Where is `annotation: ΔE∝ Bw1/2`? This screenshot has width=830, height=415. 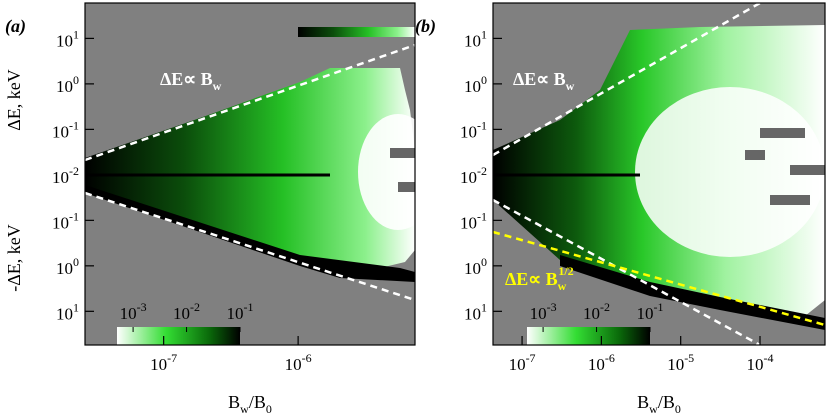
annotation: ΔE∝ Bw1/2 is located at coordinates (539, 278).